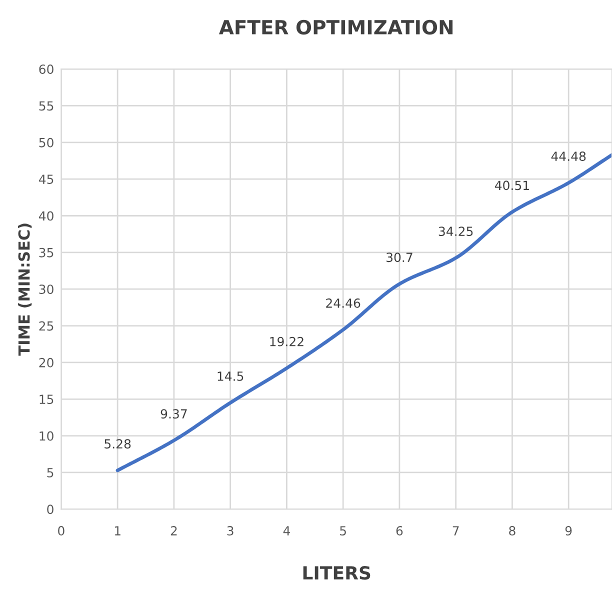 This screenshot has width=612, height=590. What do you see at coordinates (50, 473) in the screenshot?
I see `y-tick-label: 5` at bounding box center [50, 473].